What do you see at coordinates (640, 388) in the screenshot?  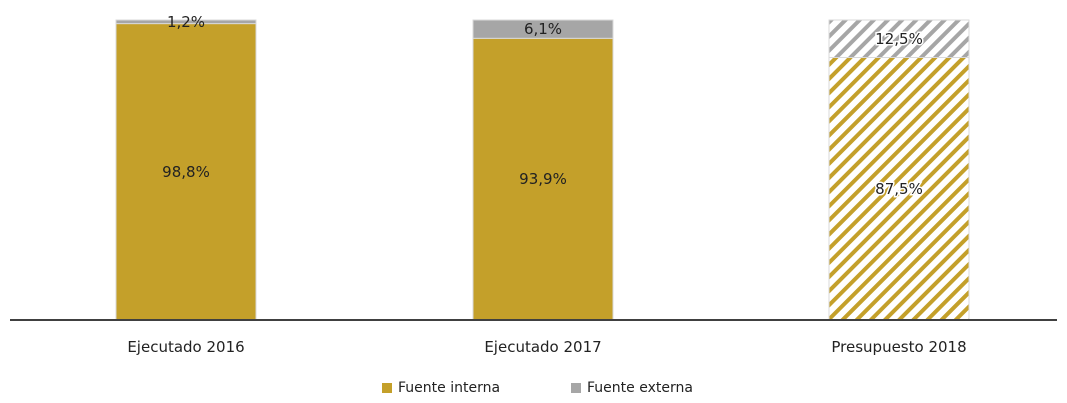 I see `legend-label-fuente-externa: Fuente externa` at bounding box center [640, 388].